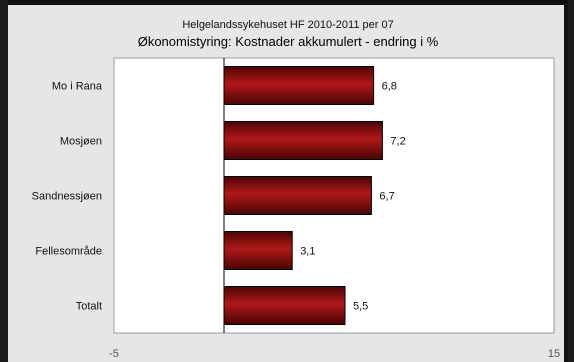 This screenshot has height=362, width=574. I want to click on frame-right-border, so click(566, 181).